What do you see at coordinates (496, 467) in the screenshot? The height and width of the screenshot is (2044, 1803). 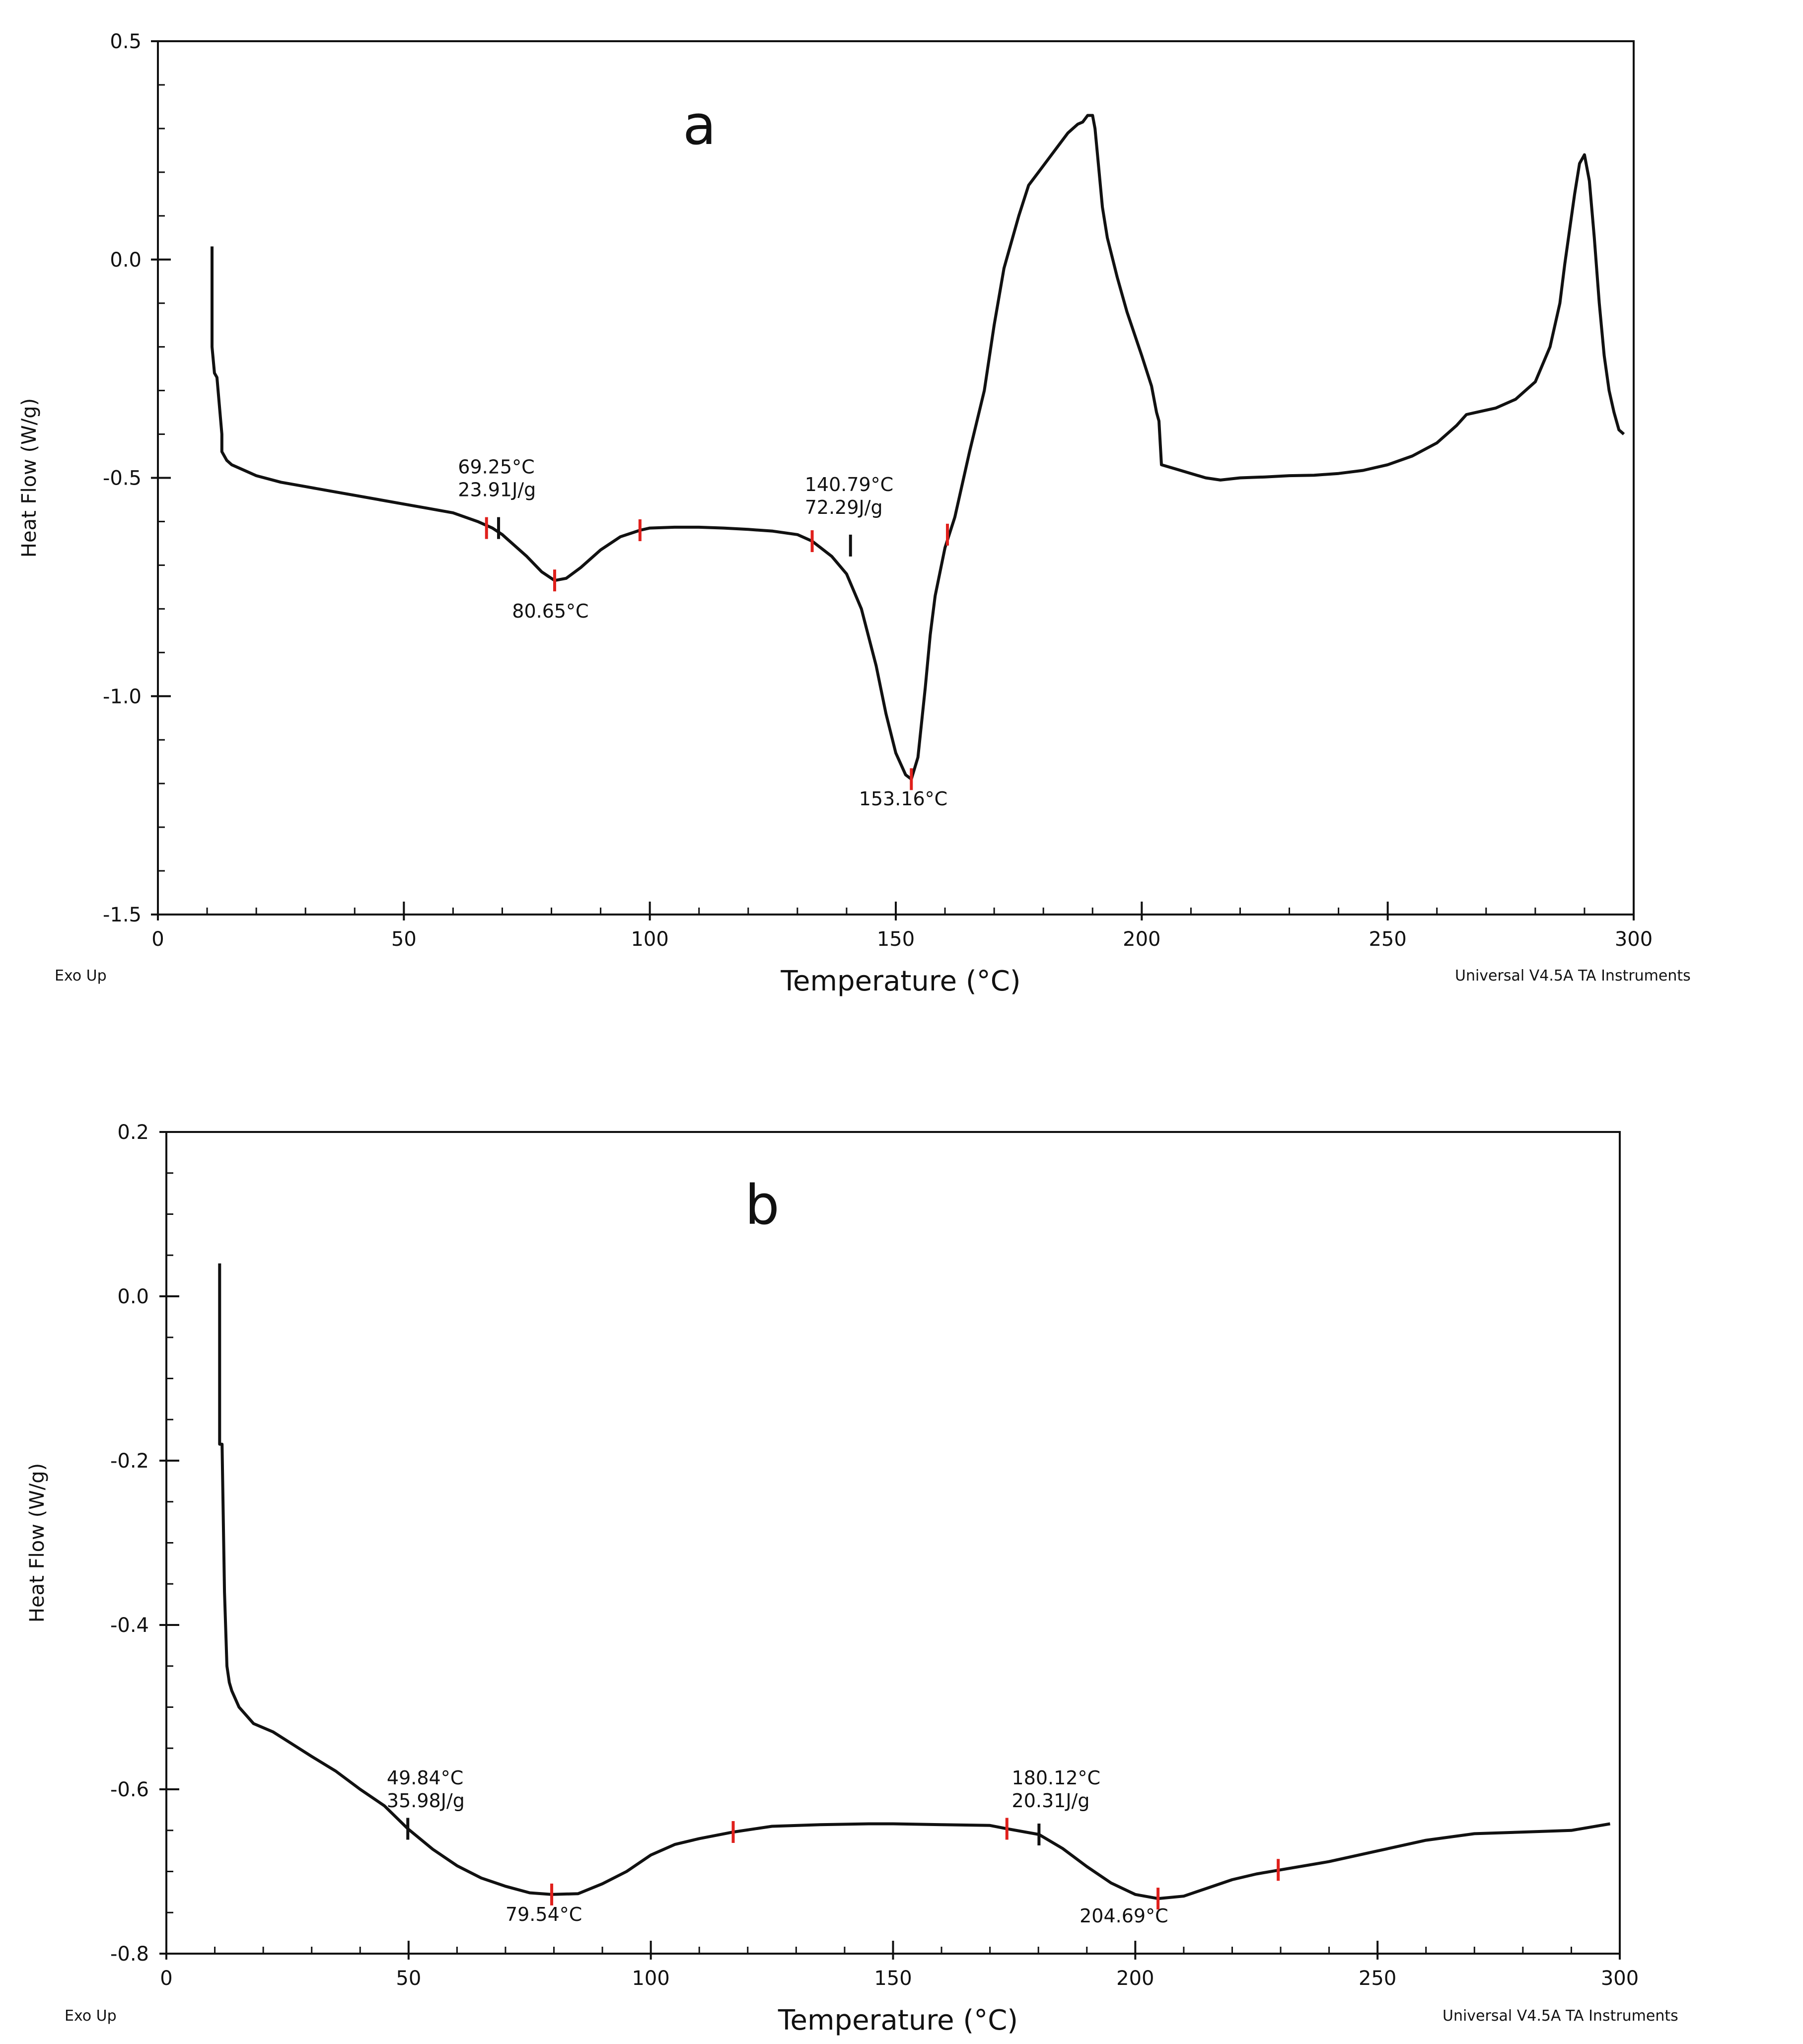 I see `peak-annotation: 69.25°C` at bounding box center [496, 467].